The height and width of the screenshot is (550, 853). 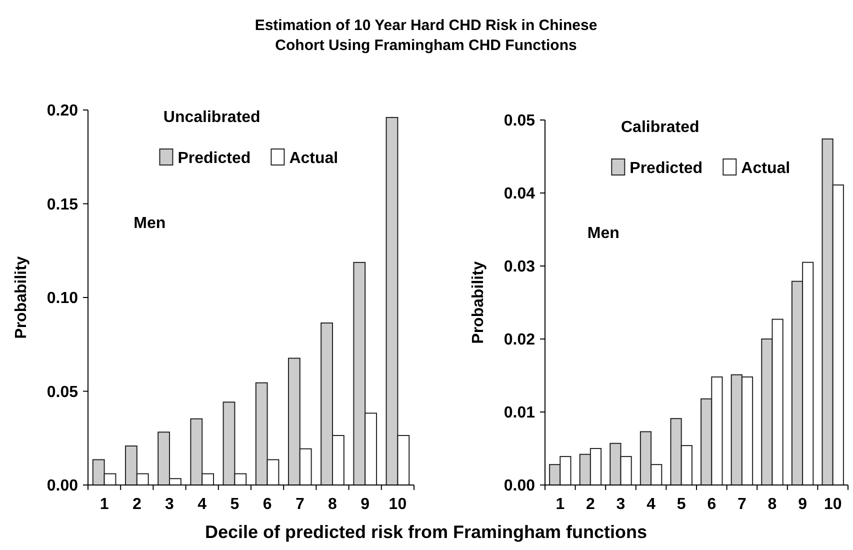 I want to click on y-tick-label: 0.01, so click(x=520, y=413).